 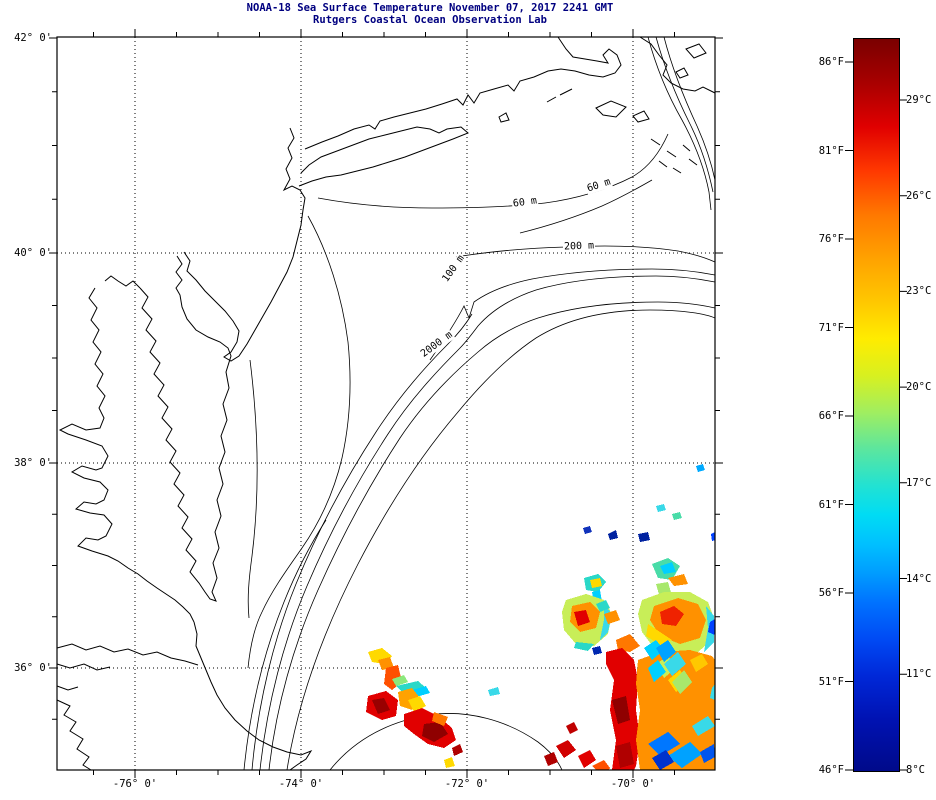 What do you see at coordinates (540, 617) in the screenshot?
I see `sst-patches` at bounding box center [540, 617].